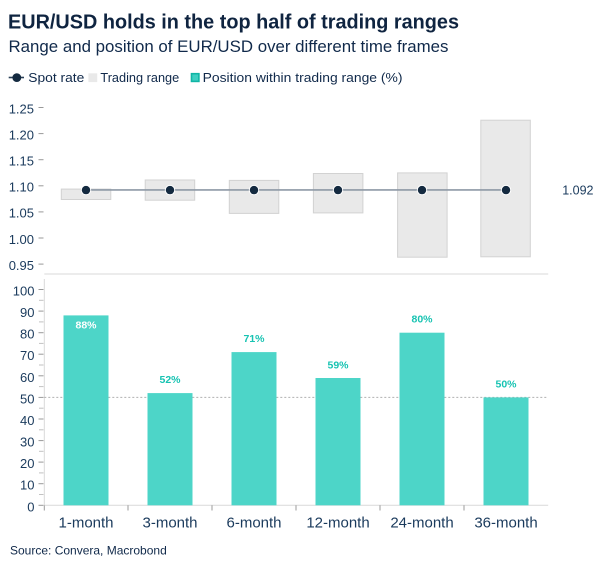 Image resolution: width=604 pixels, height=566 pixels. I want to click on svg-text: 40, so click(27, 420).